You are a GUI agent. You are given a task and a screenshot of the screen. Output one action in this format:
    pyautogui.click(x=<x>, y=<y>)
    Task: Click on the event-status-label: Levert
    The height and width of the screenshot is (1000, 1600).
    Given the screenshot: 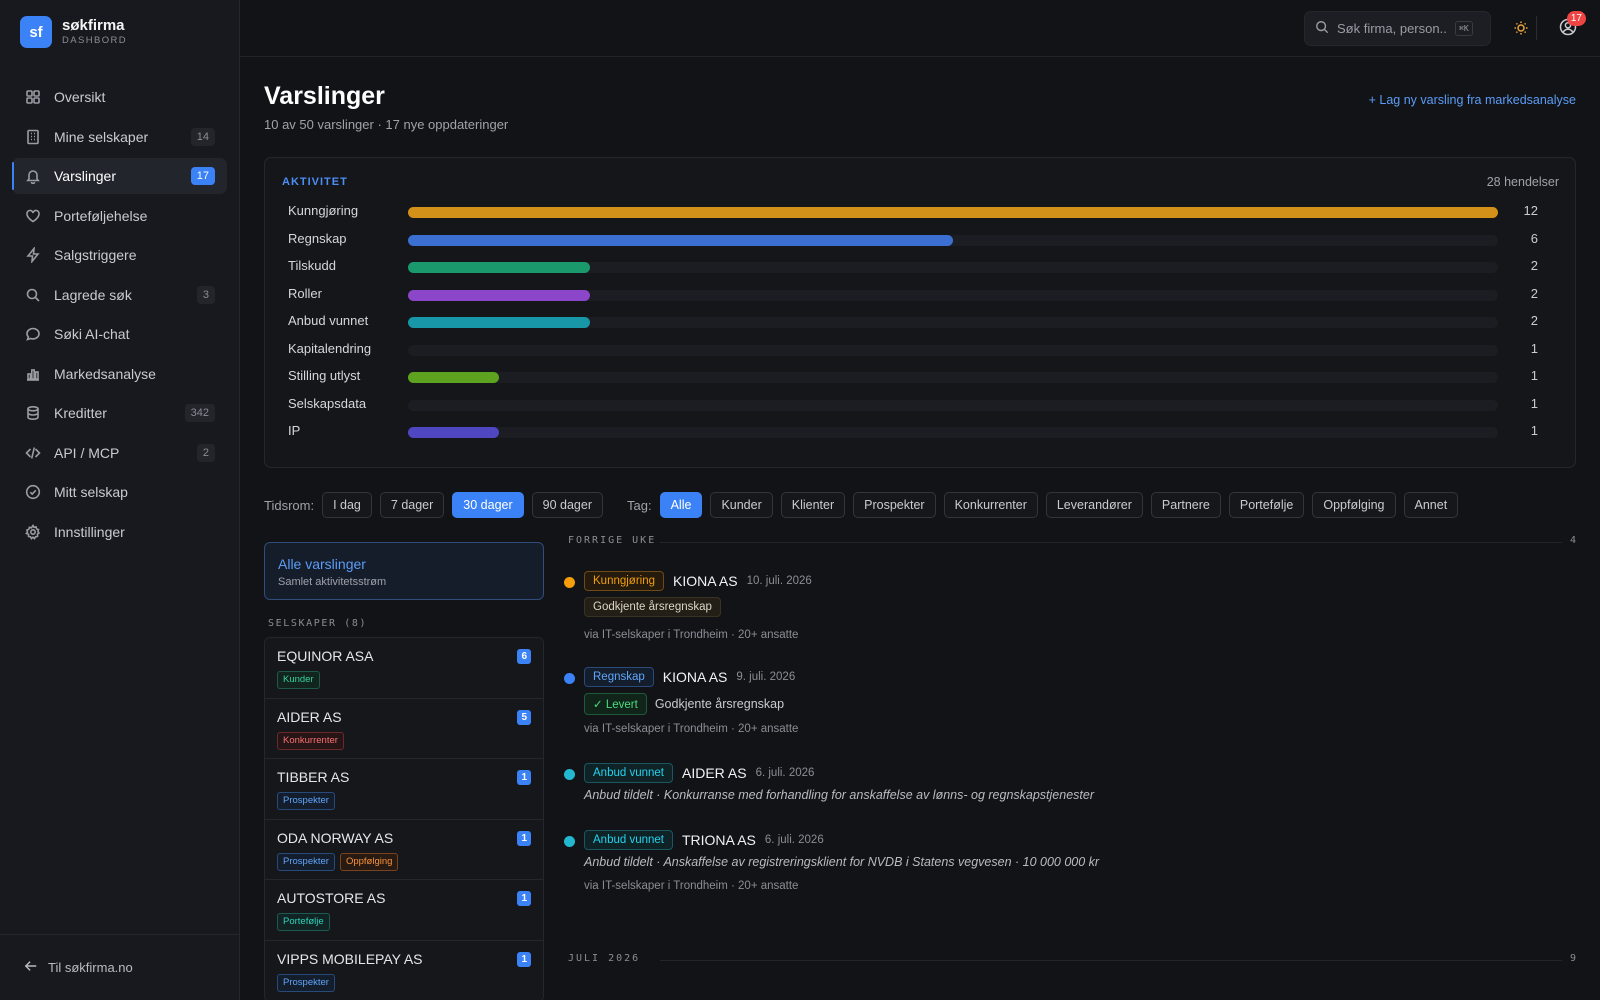 What is the action you would take?
    pyautogui.click(x=621, y=705)
    